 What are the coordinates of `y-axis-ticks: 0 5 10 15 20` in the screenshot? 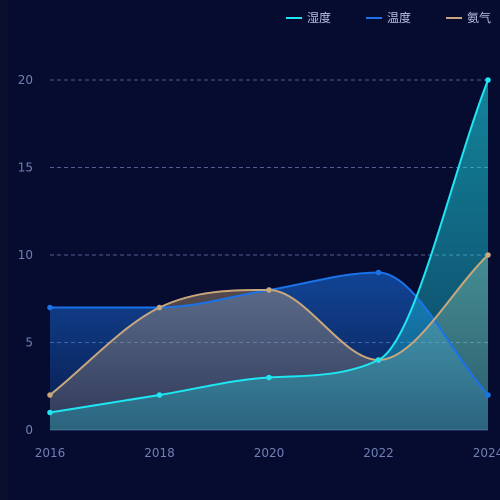 It's located at (25, 255).